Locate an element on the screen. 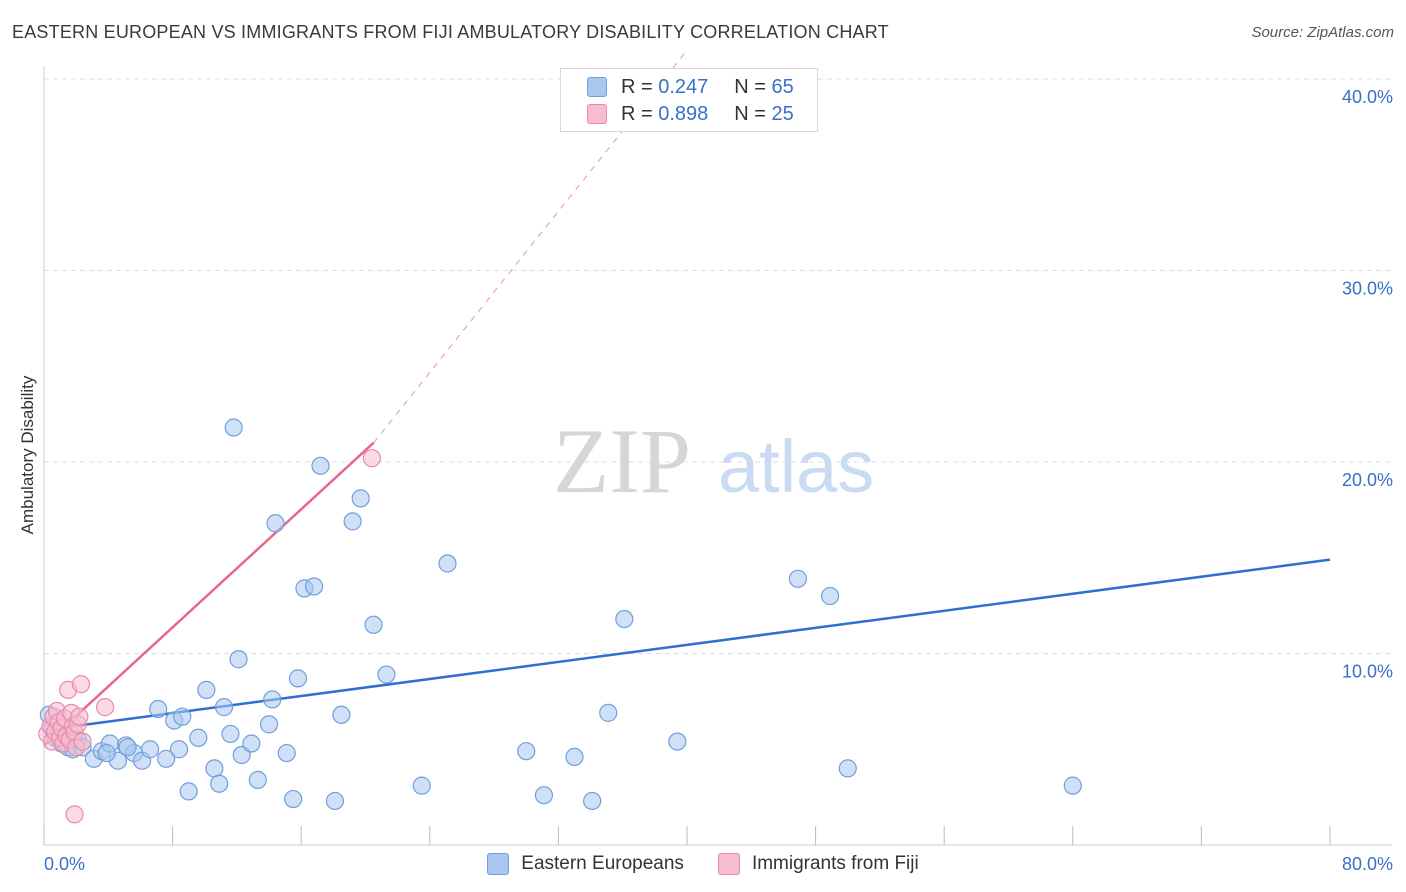  x-tick-label: 80.0% is located at coordinates (1367, 864).